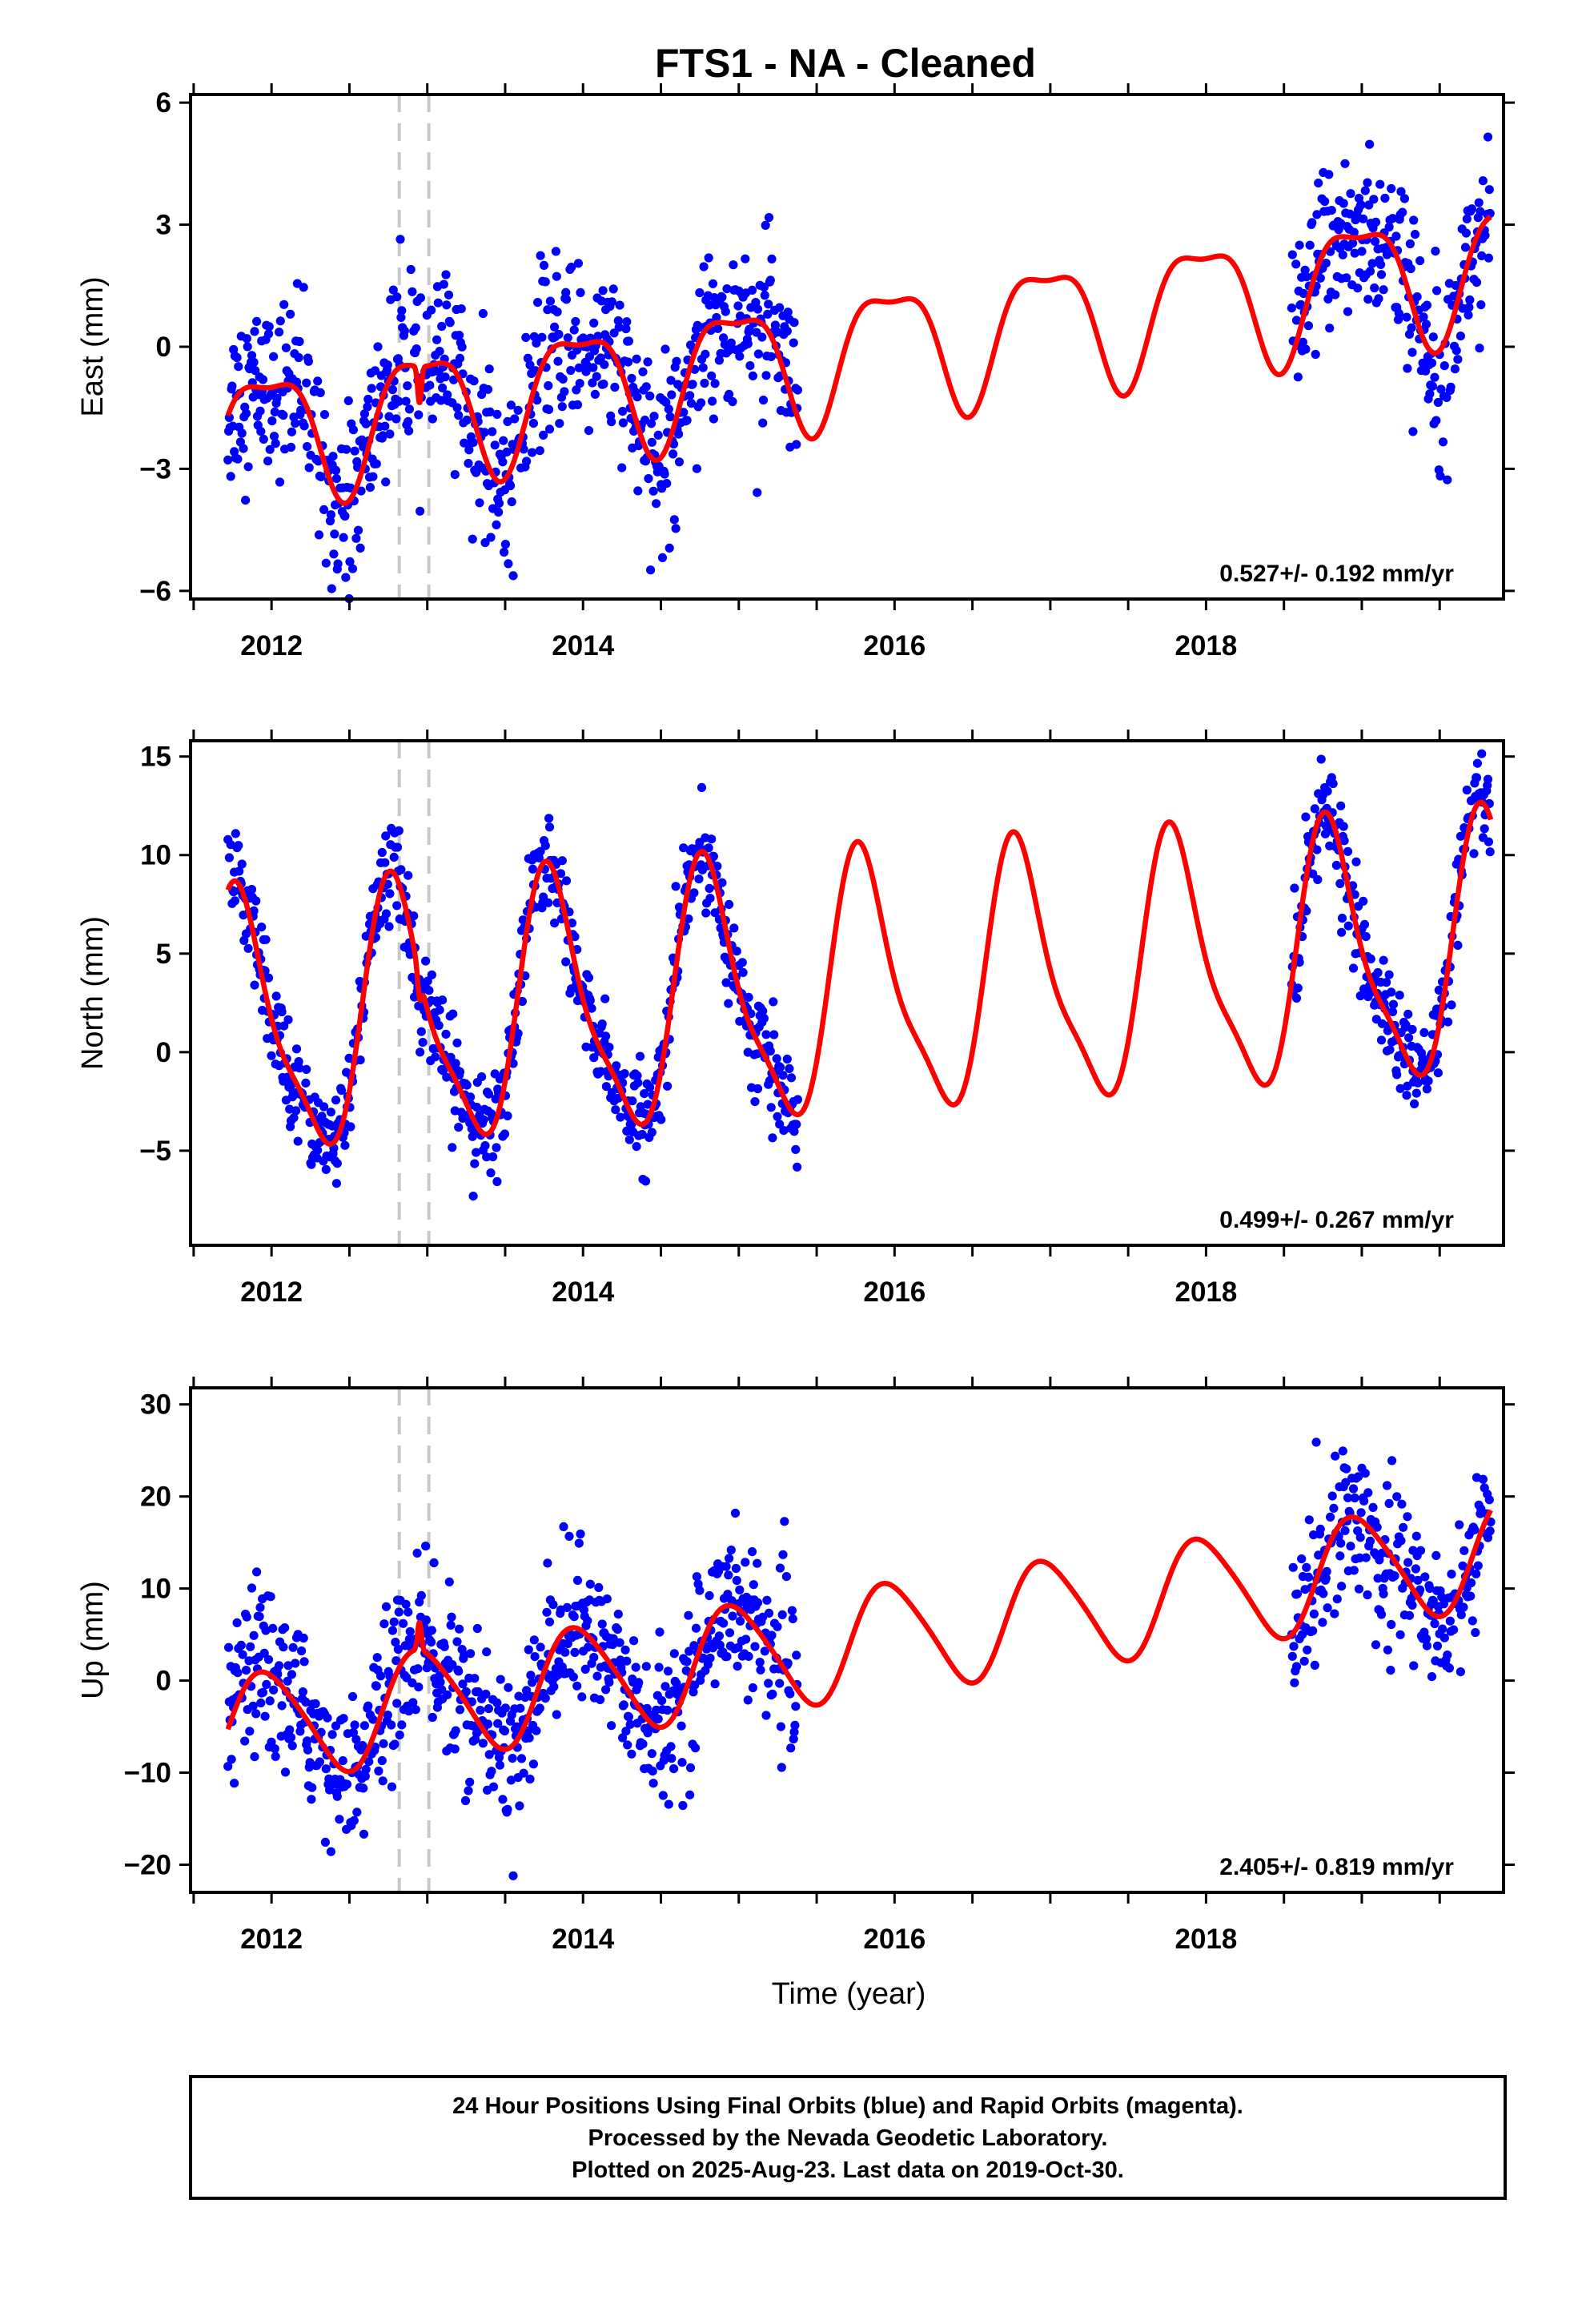 This screenshot has height=2324, width=1582. What do you see at coordinates (1205, 1292) in the screenshot?
I see `x-tick-label: 2018` at bounding box center [1205, 1292].